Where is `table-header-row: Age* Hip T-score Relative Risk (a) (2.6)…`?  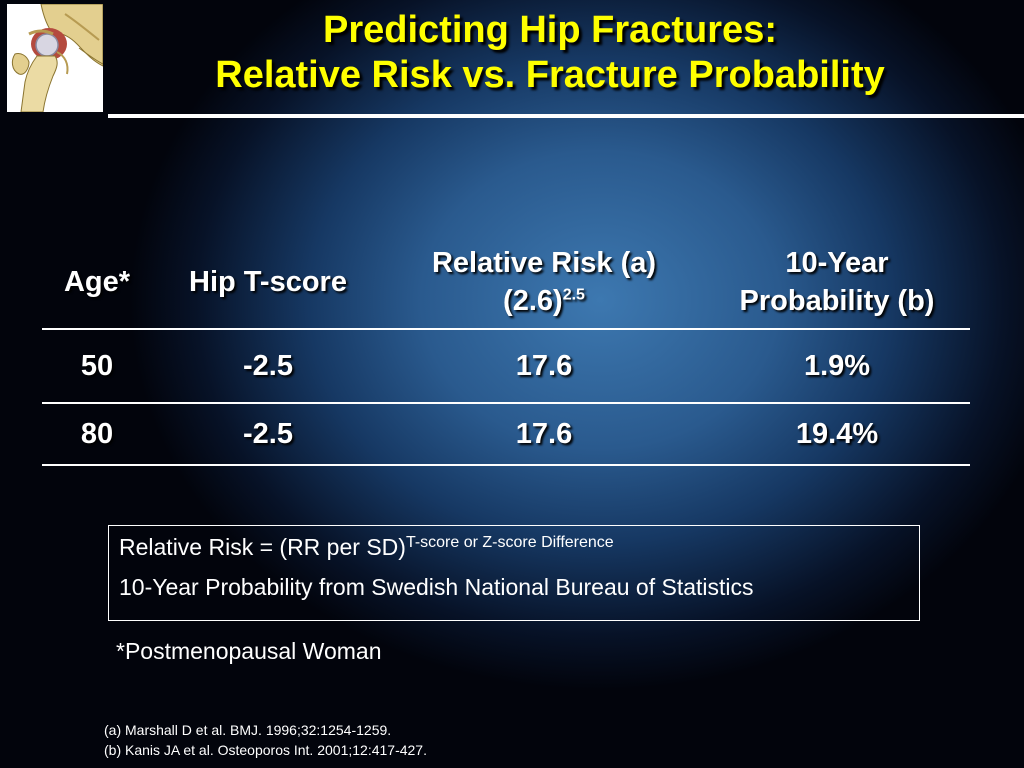 table-header-row: Age* Hip T-score Relative Risk (a) (2.6)… is located at coordinates (506, 283).